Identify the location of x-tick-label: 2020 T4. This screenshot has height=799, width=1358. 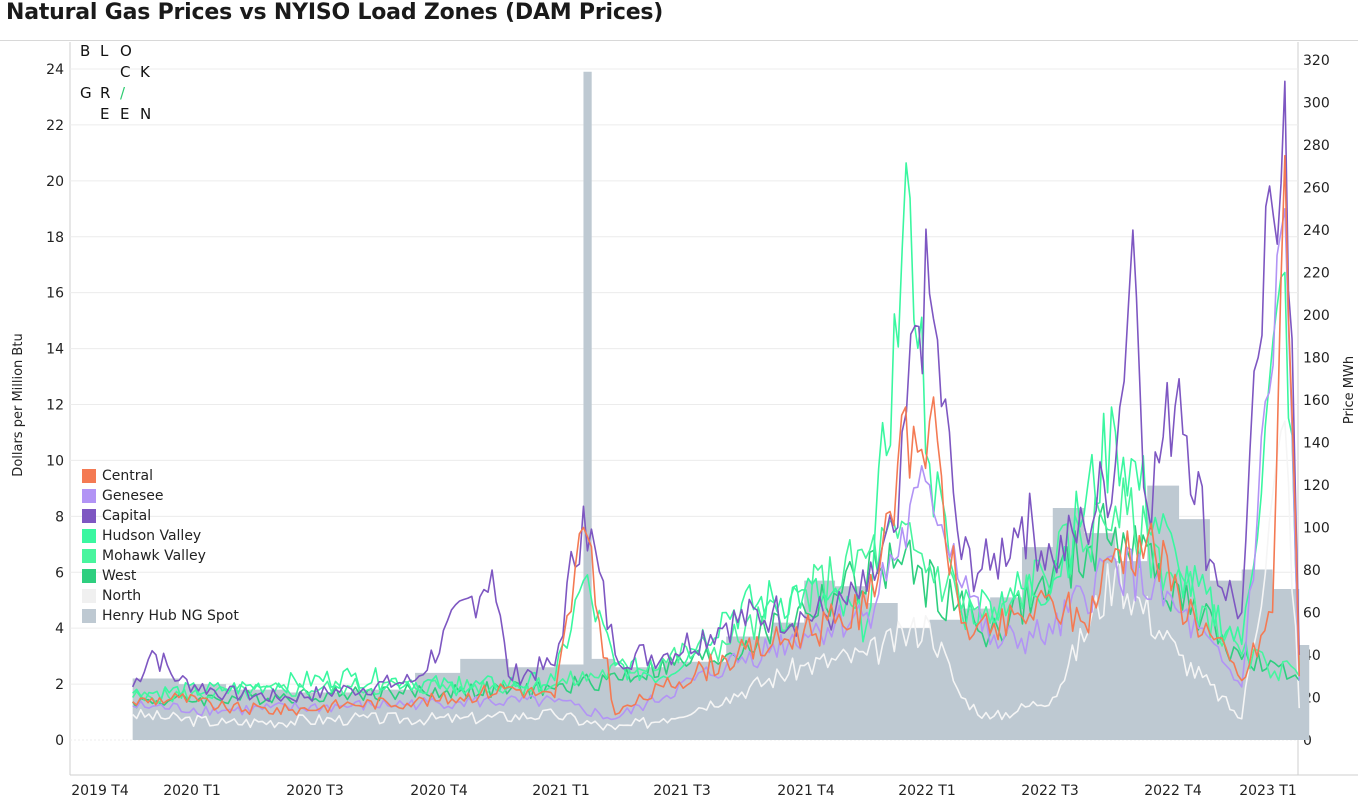
(439, 791).